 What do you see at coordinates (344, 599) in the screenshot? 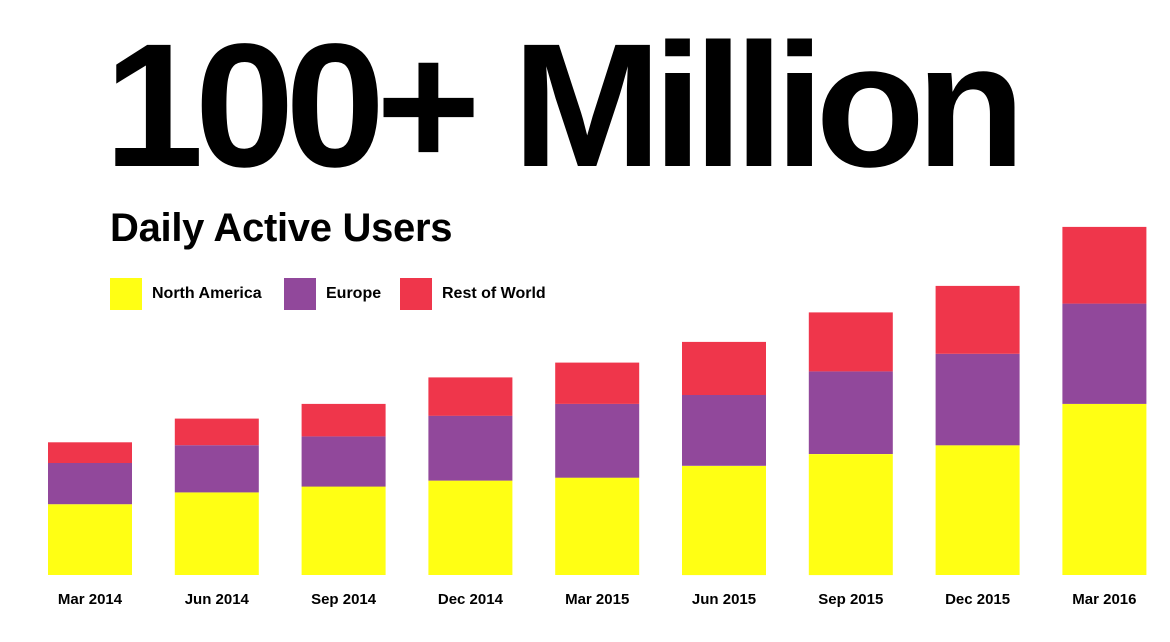
I see `x-tick-label: Sep 2014` at bounding box center [344, 599].